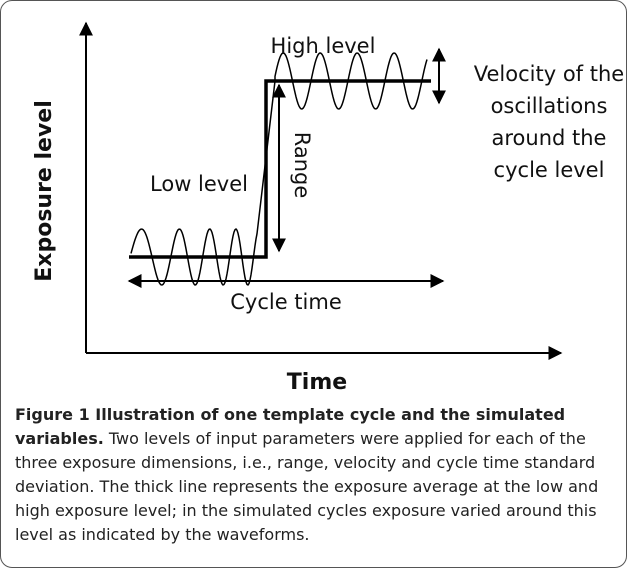  What do you see at coordinates (549, 106) in the screenshot?
I see `velocity-label-line: oscillations` at bounding box center [549, 106].